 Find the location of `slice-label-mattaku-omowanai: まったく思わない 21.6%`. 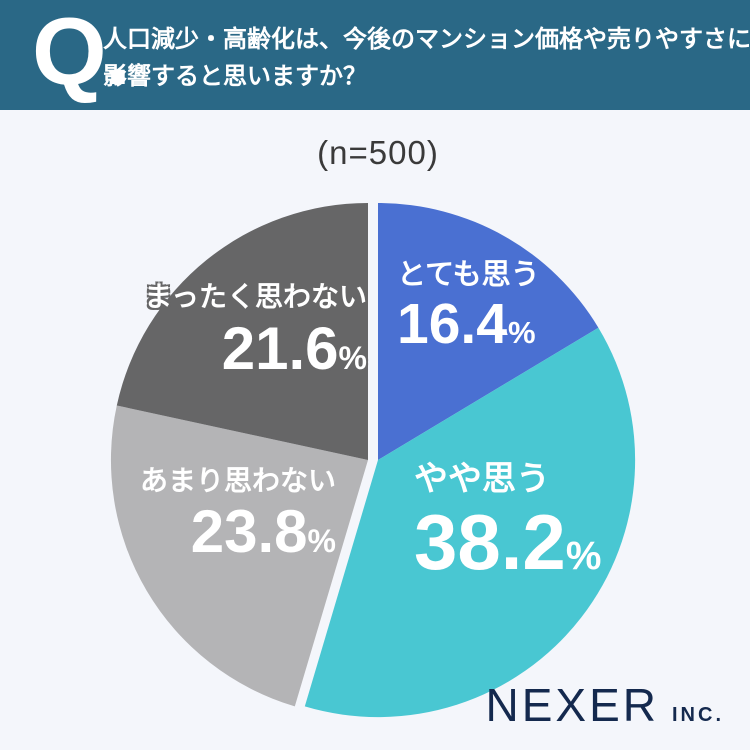

slice-label-mattaku-omowanai: まったく思わない 21.6% is located at coordinates (255, 327).